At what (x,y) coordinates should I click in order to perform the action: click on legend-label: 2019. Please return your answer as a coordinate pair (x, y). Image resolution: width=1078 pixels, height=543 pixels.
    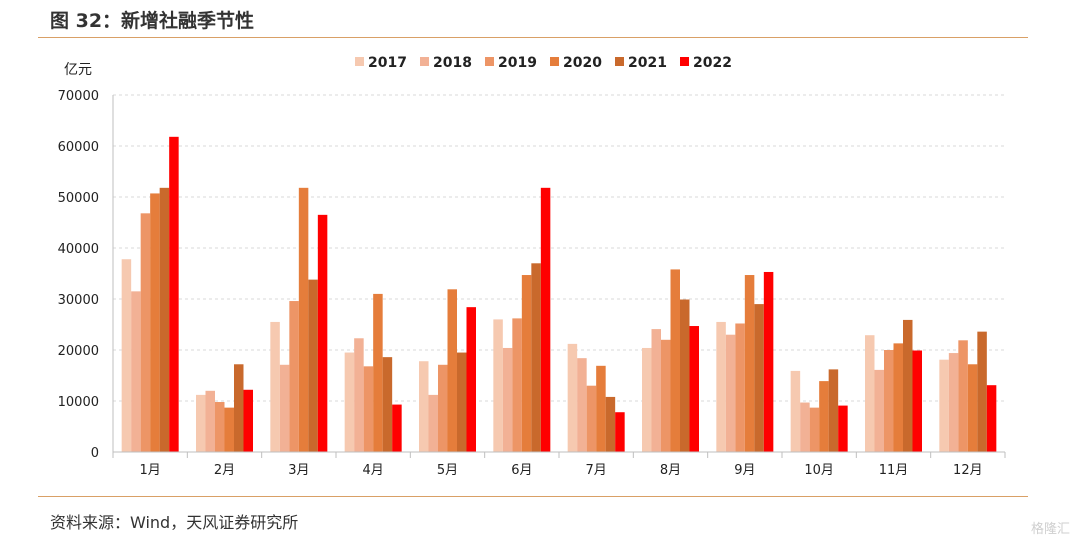
    Looking at the image, I should click on (517, 63).